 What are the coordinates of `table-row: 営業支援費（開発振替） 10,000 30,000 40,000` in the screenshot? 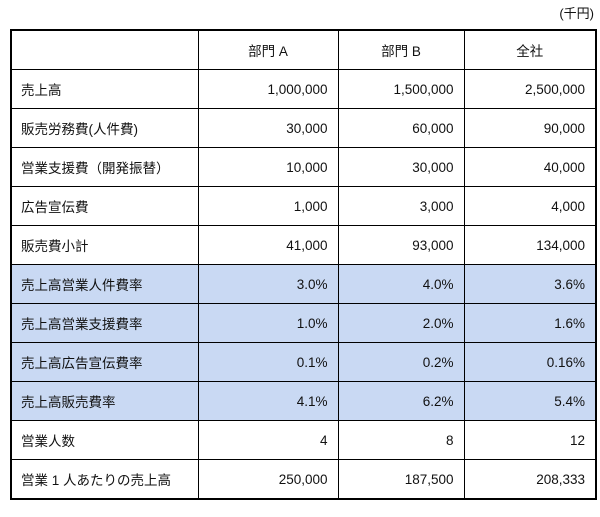 It's located at (303, 167).